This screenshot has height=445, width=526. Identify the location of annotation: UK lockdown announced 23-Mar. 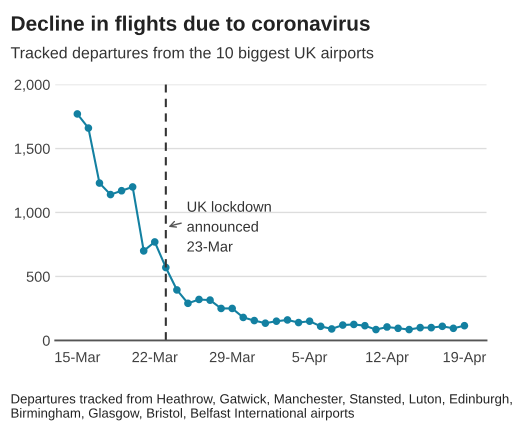
(229, 226).